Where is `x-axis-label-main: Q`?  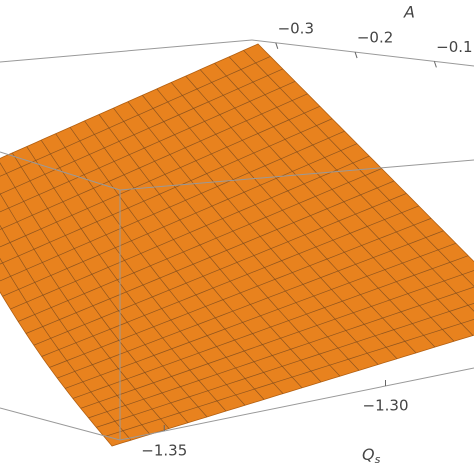 x-axis-label-main: Q is located at coordinates (368, 454).